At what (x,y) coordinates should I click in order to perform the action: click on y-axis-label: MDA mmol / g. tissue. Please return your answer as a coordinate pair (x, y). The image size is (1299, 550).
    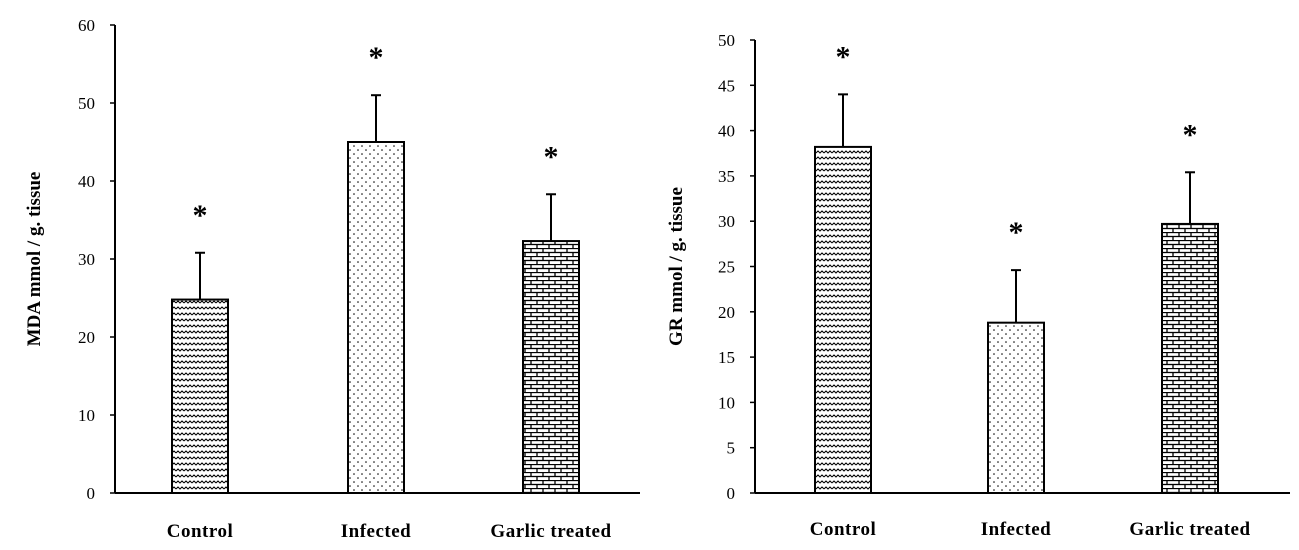
    Looking at the image, I should click on (34, 259).